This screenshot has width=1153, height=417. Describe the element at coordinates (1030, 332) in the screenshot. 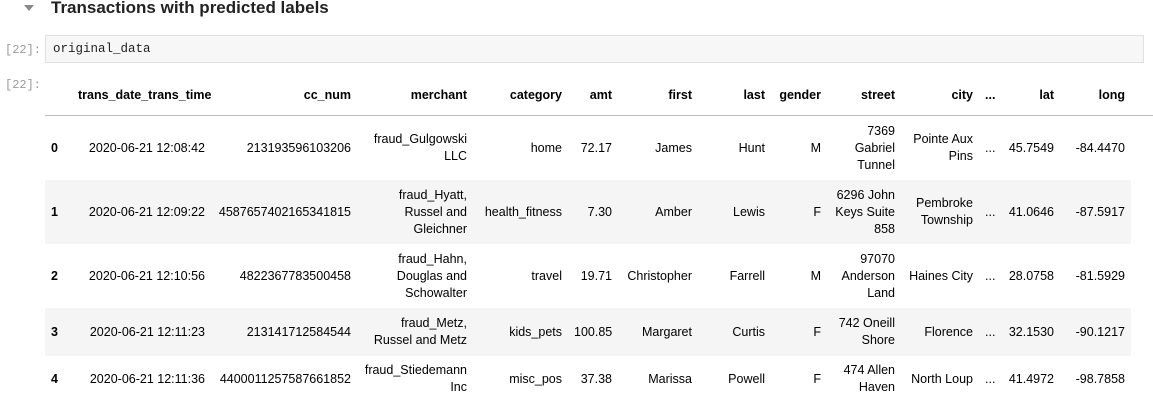

I see `table-cell: 32.1530` at that location.